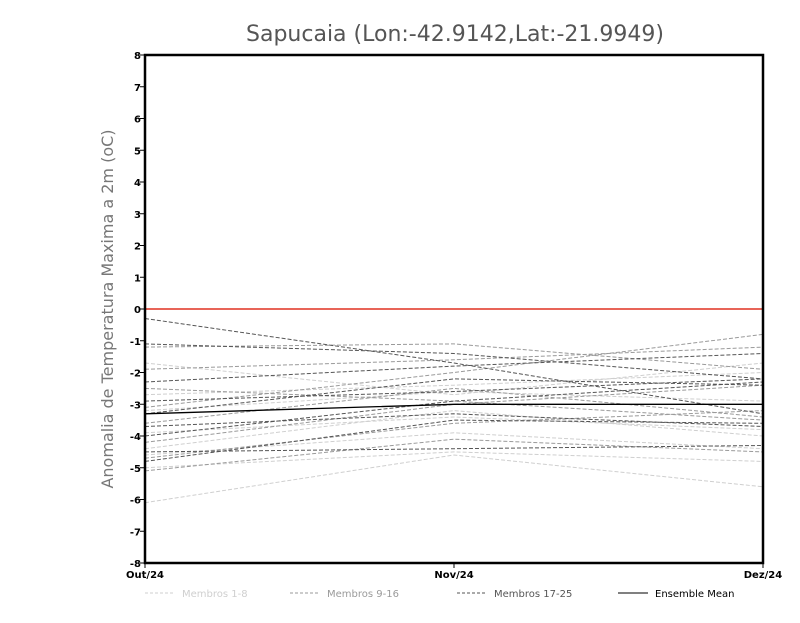 This screenshot has height=623, width=800. What do you see at coordinates (135, 374) in the screenshot?
I see `y-tick-label: -2` at bounding box center [135, 374].